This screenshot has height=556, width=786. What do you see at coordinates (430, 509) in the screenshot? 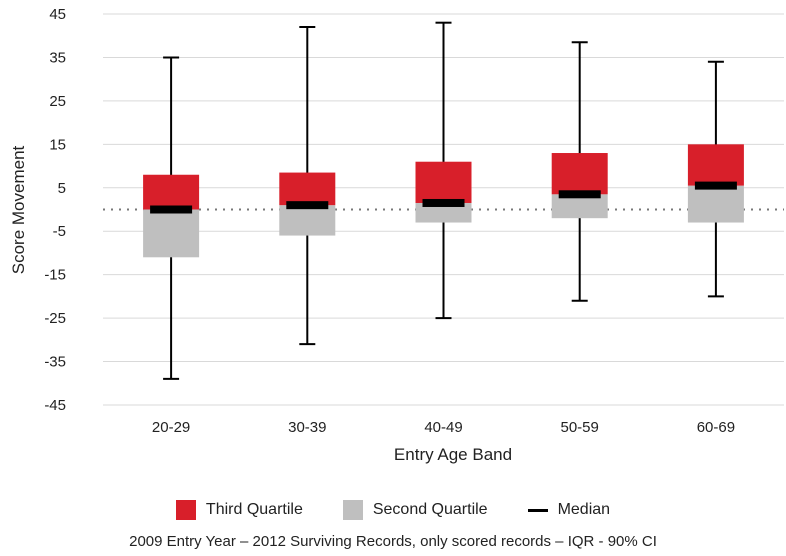
I see `legend-label-second-quartile: Second Quartile` at bounding box center [430, 509].